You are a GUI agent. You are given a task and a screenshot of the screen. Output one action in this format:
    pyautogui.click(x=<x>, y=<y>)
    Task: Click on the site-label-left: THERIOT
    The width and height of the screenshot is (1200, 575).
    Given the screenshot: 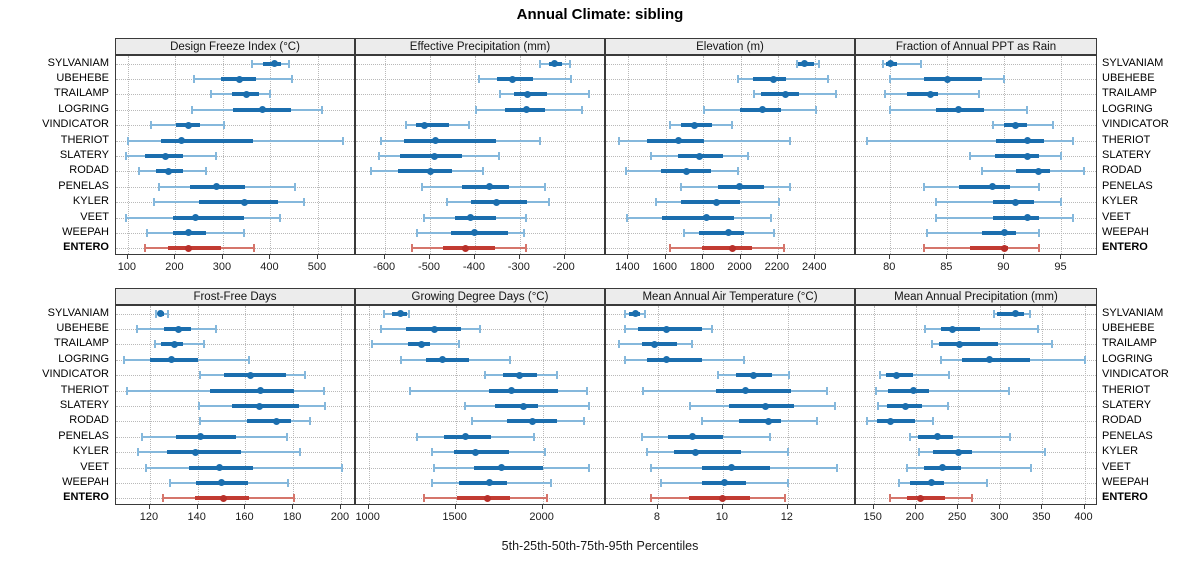 What is the action you would take?
    pyautogui.click(x=84, y=389)
    